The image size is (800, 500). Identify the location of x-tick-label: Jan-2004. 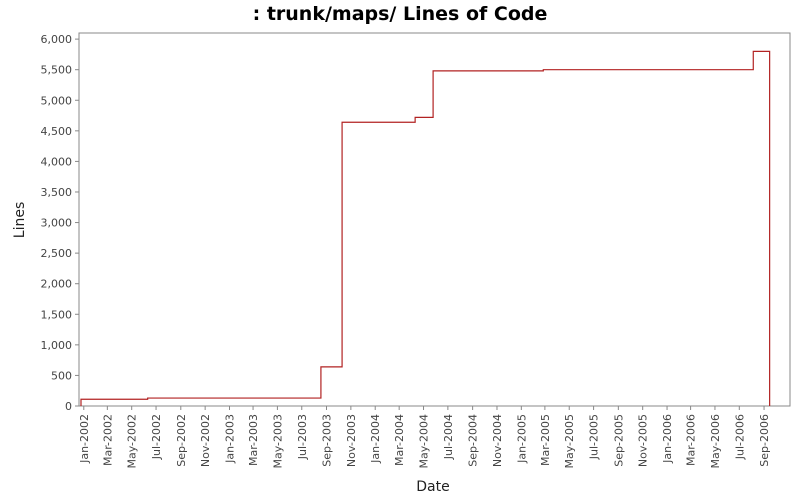
(375, 439).